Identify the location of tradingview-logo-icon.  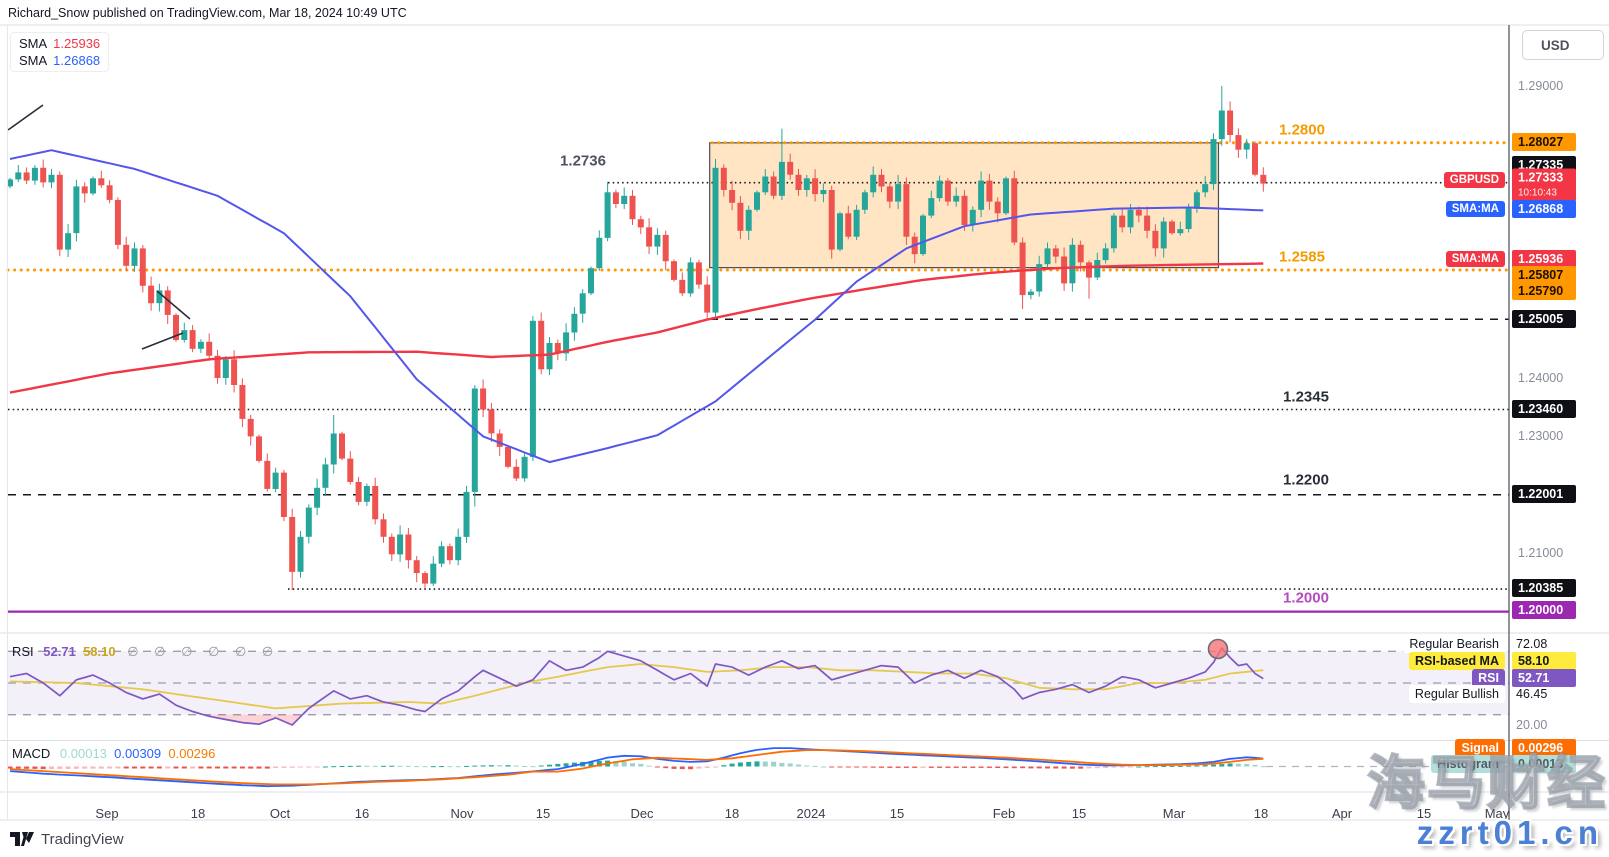
(22, 839).